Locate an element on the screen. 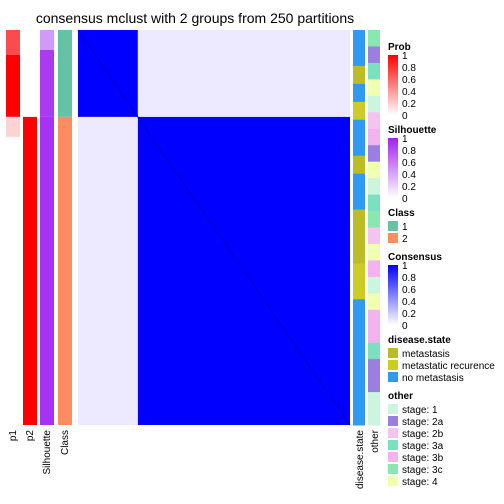  legend-item-label: stage: 3c is located at coordinates (422, 470).